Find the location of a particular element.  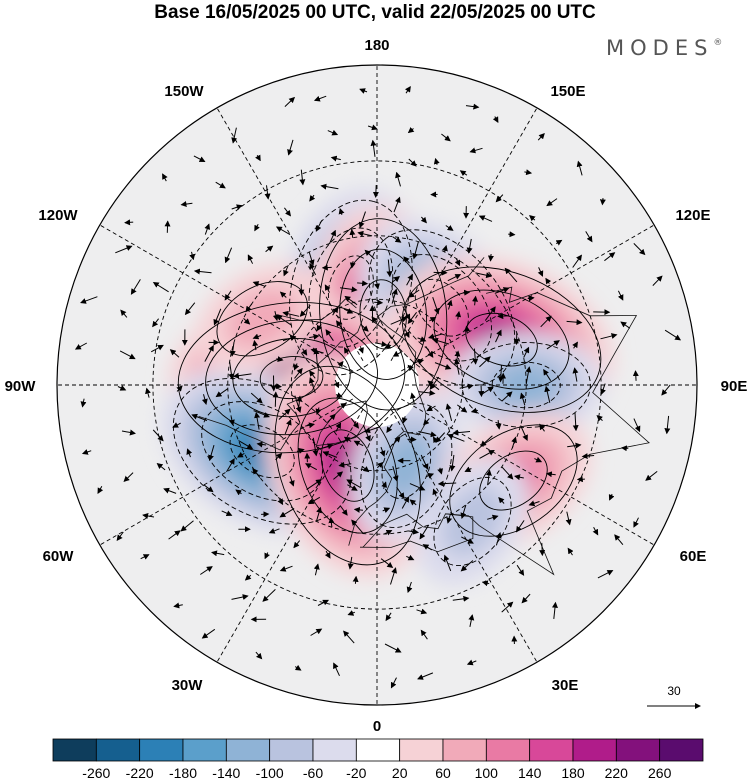

coastline is located at coordinates (387, 431).